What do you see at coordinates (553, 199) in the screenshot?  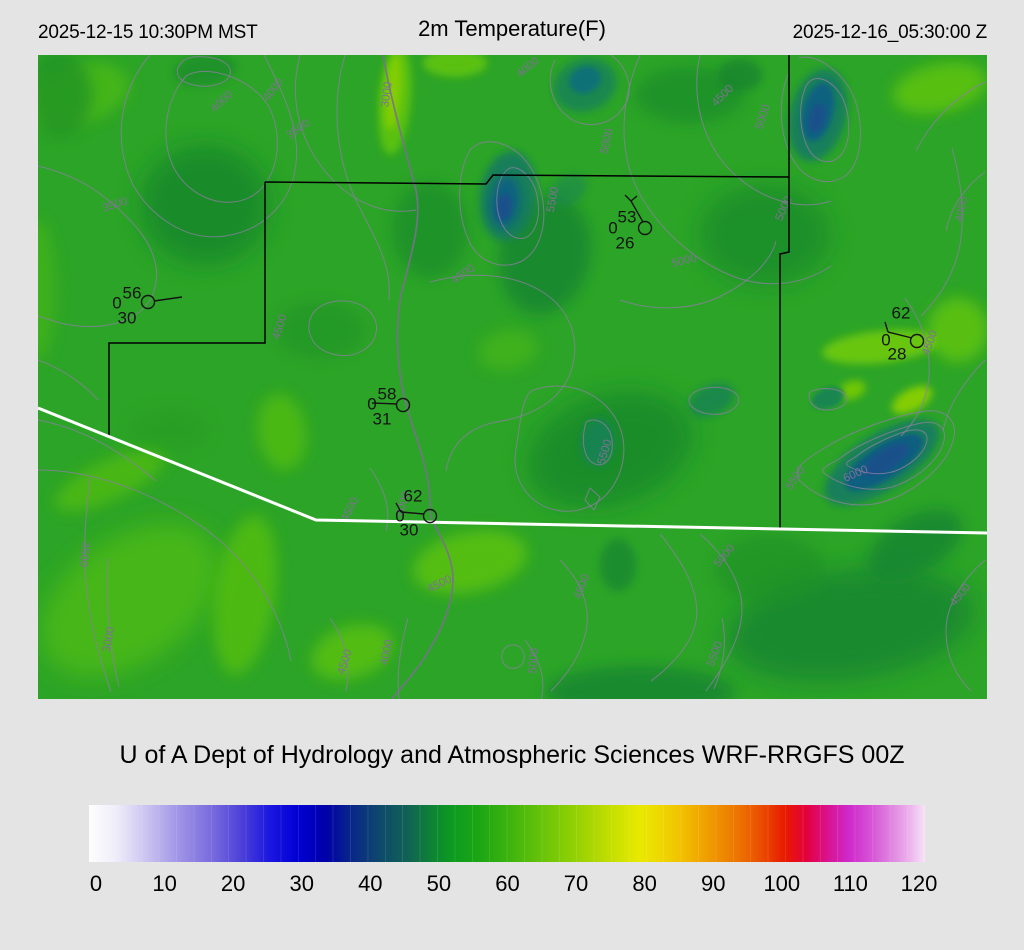 I see `contour-elevation-label: 5500` at bounding box center [553, 199].